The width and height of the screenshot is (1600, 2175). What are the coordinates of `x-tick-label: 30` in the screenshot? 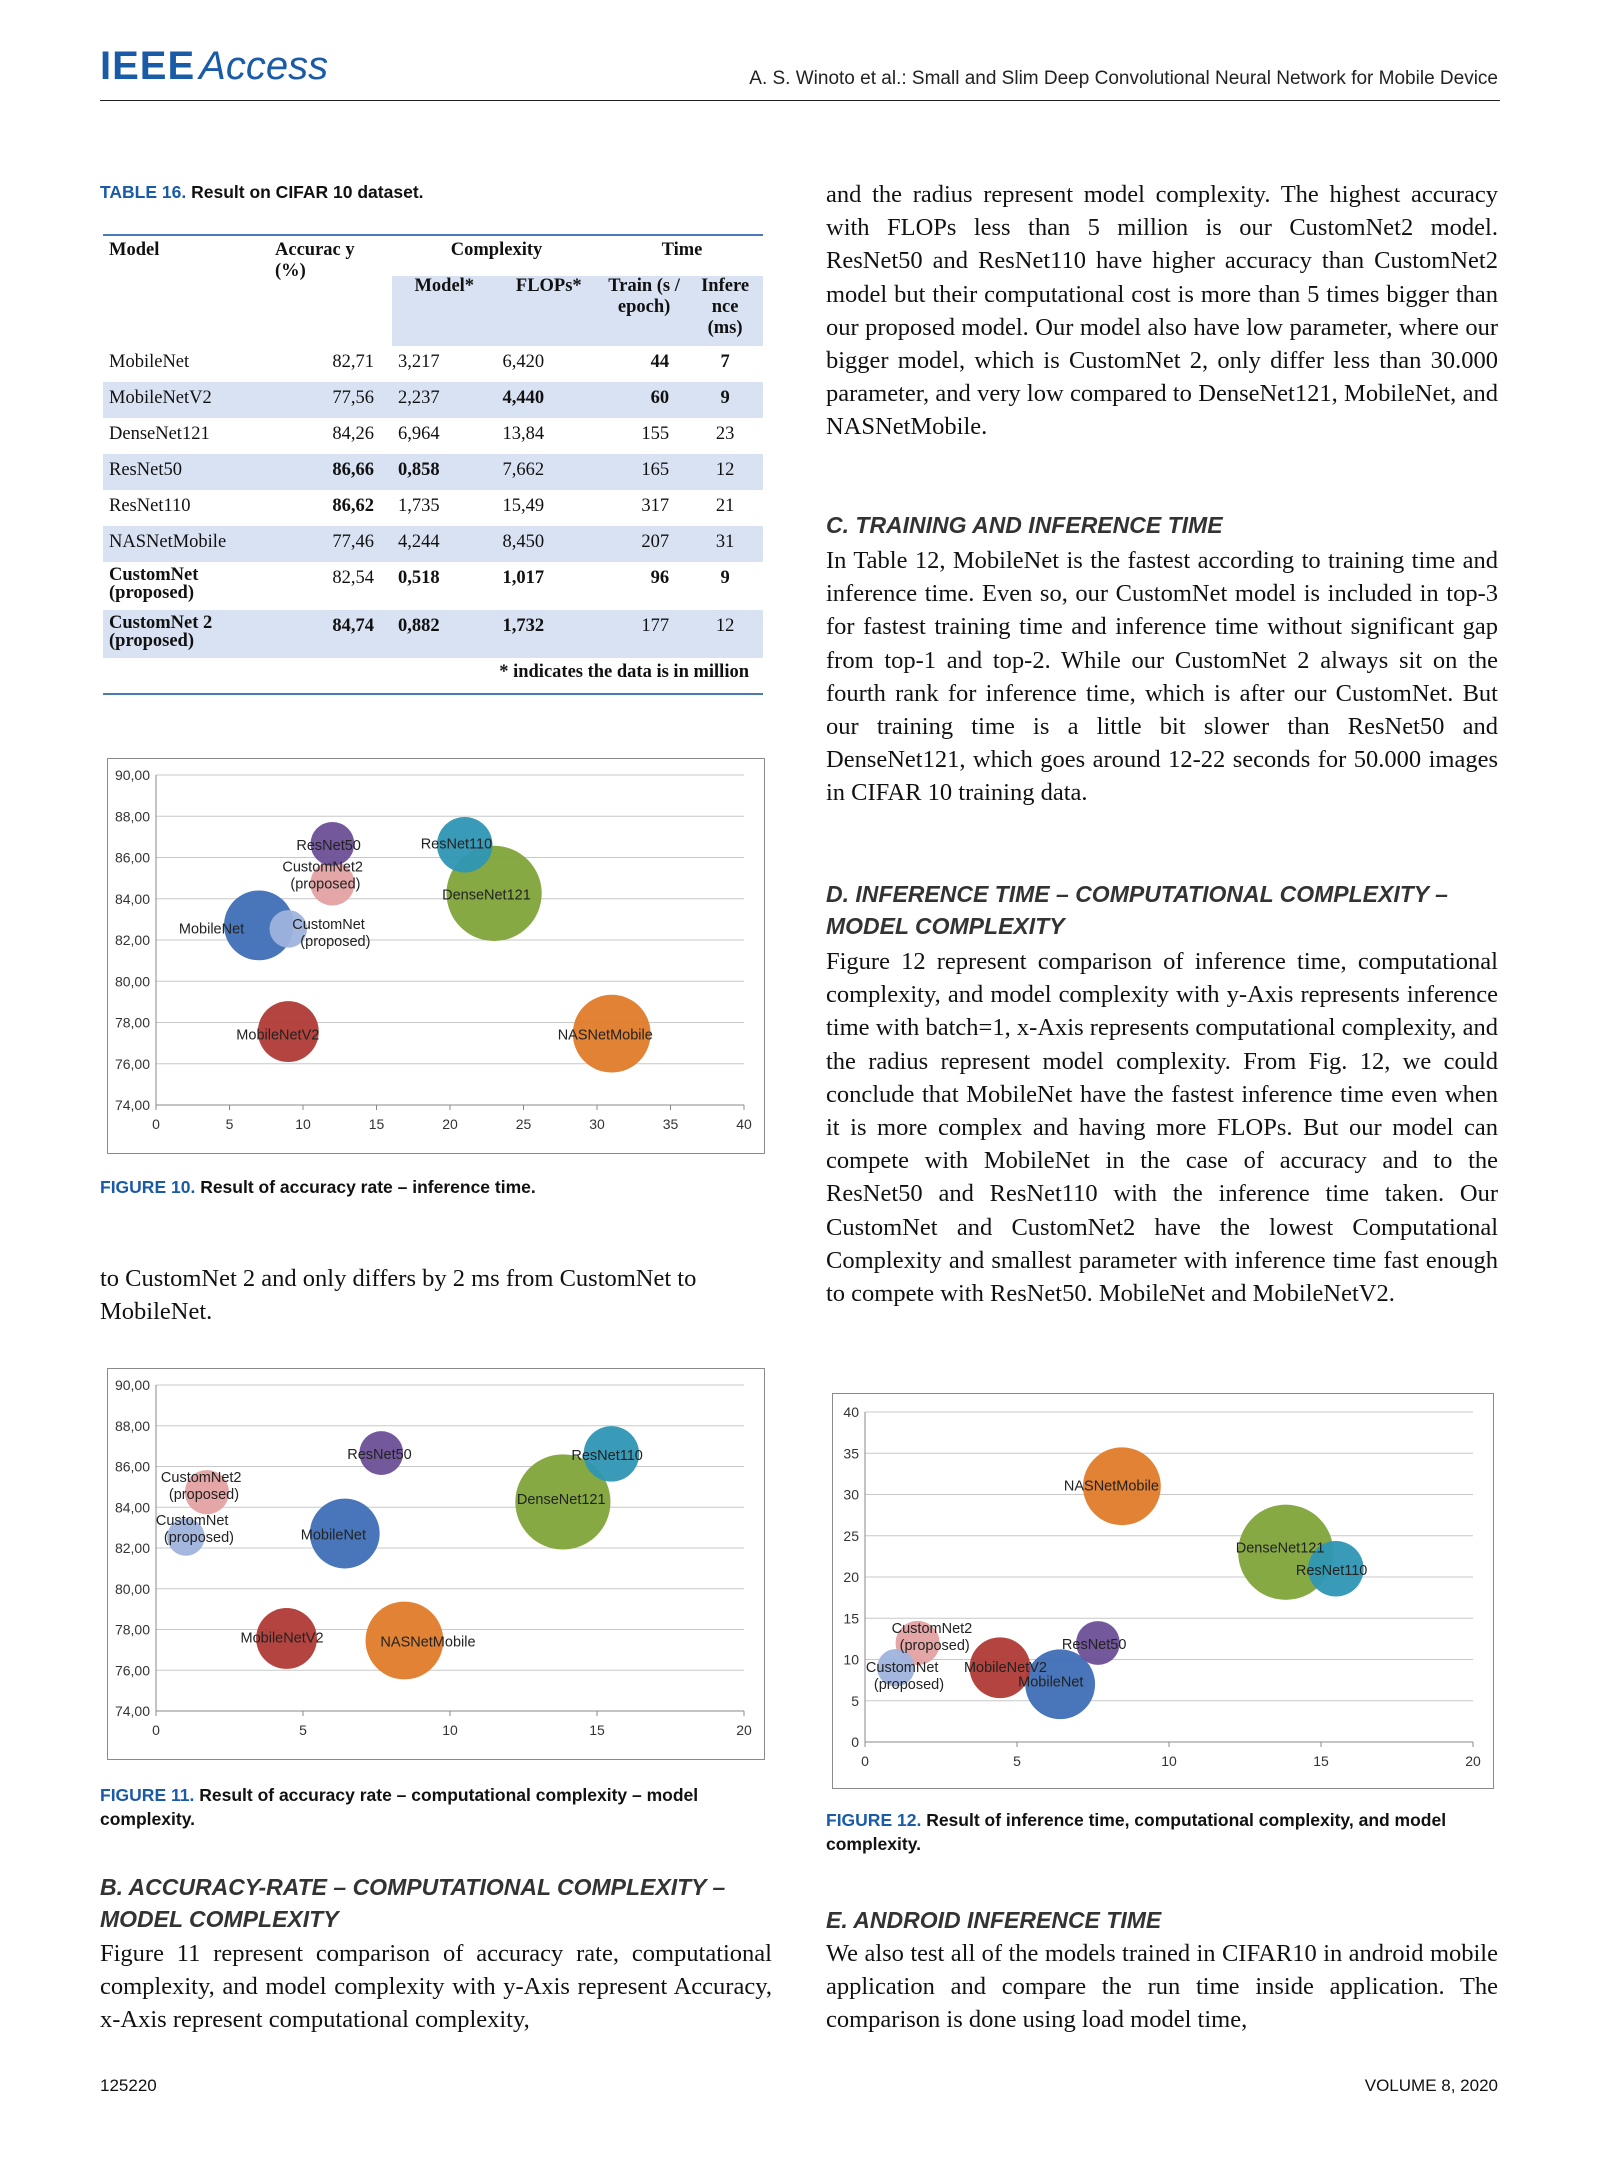 It's located at (597, 1124).